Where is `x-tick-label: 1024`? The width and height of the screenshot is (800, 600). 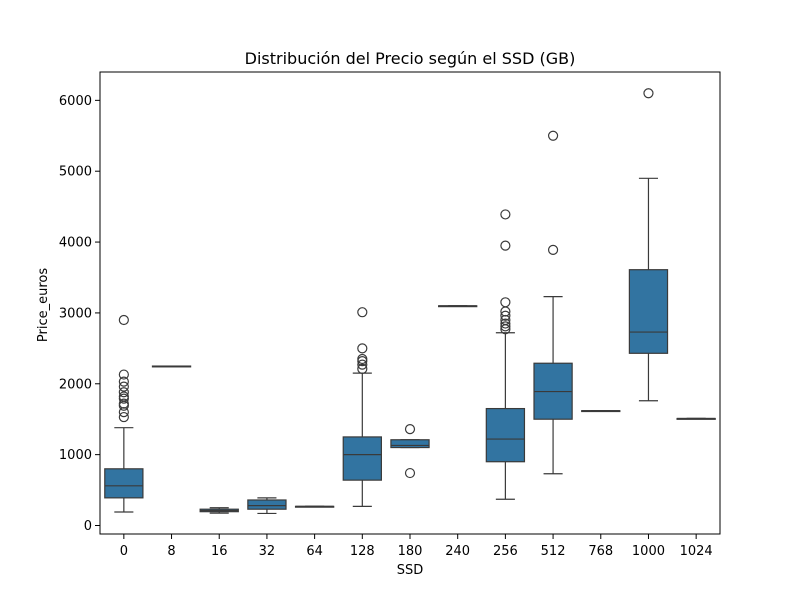 x-tick-label: 1024 is located at coordinates (696, 551).